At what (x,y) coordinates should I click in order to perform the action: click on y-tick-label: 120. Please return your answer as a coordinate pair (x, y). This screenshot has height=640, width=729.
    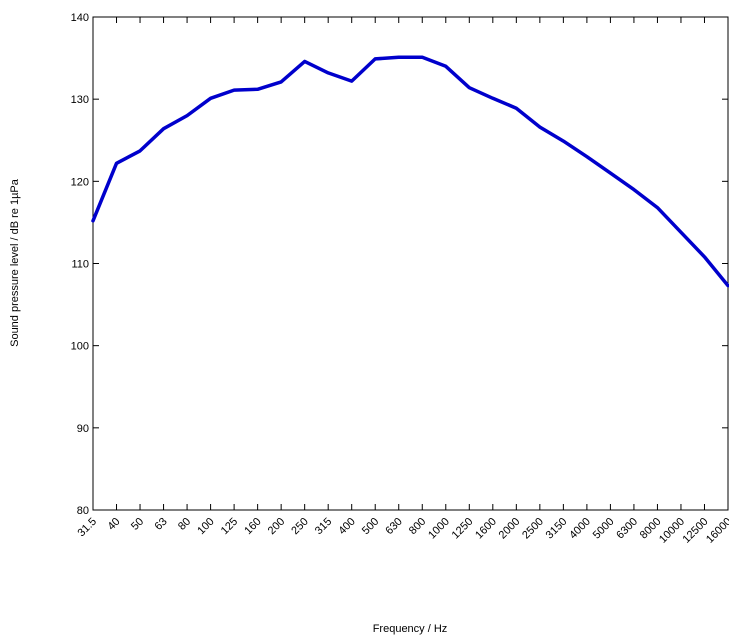
    Looking at the image, I should click on (80, 182).